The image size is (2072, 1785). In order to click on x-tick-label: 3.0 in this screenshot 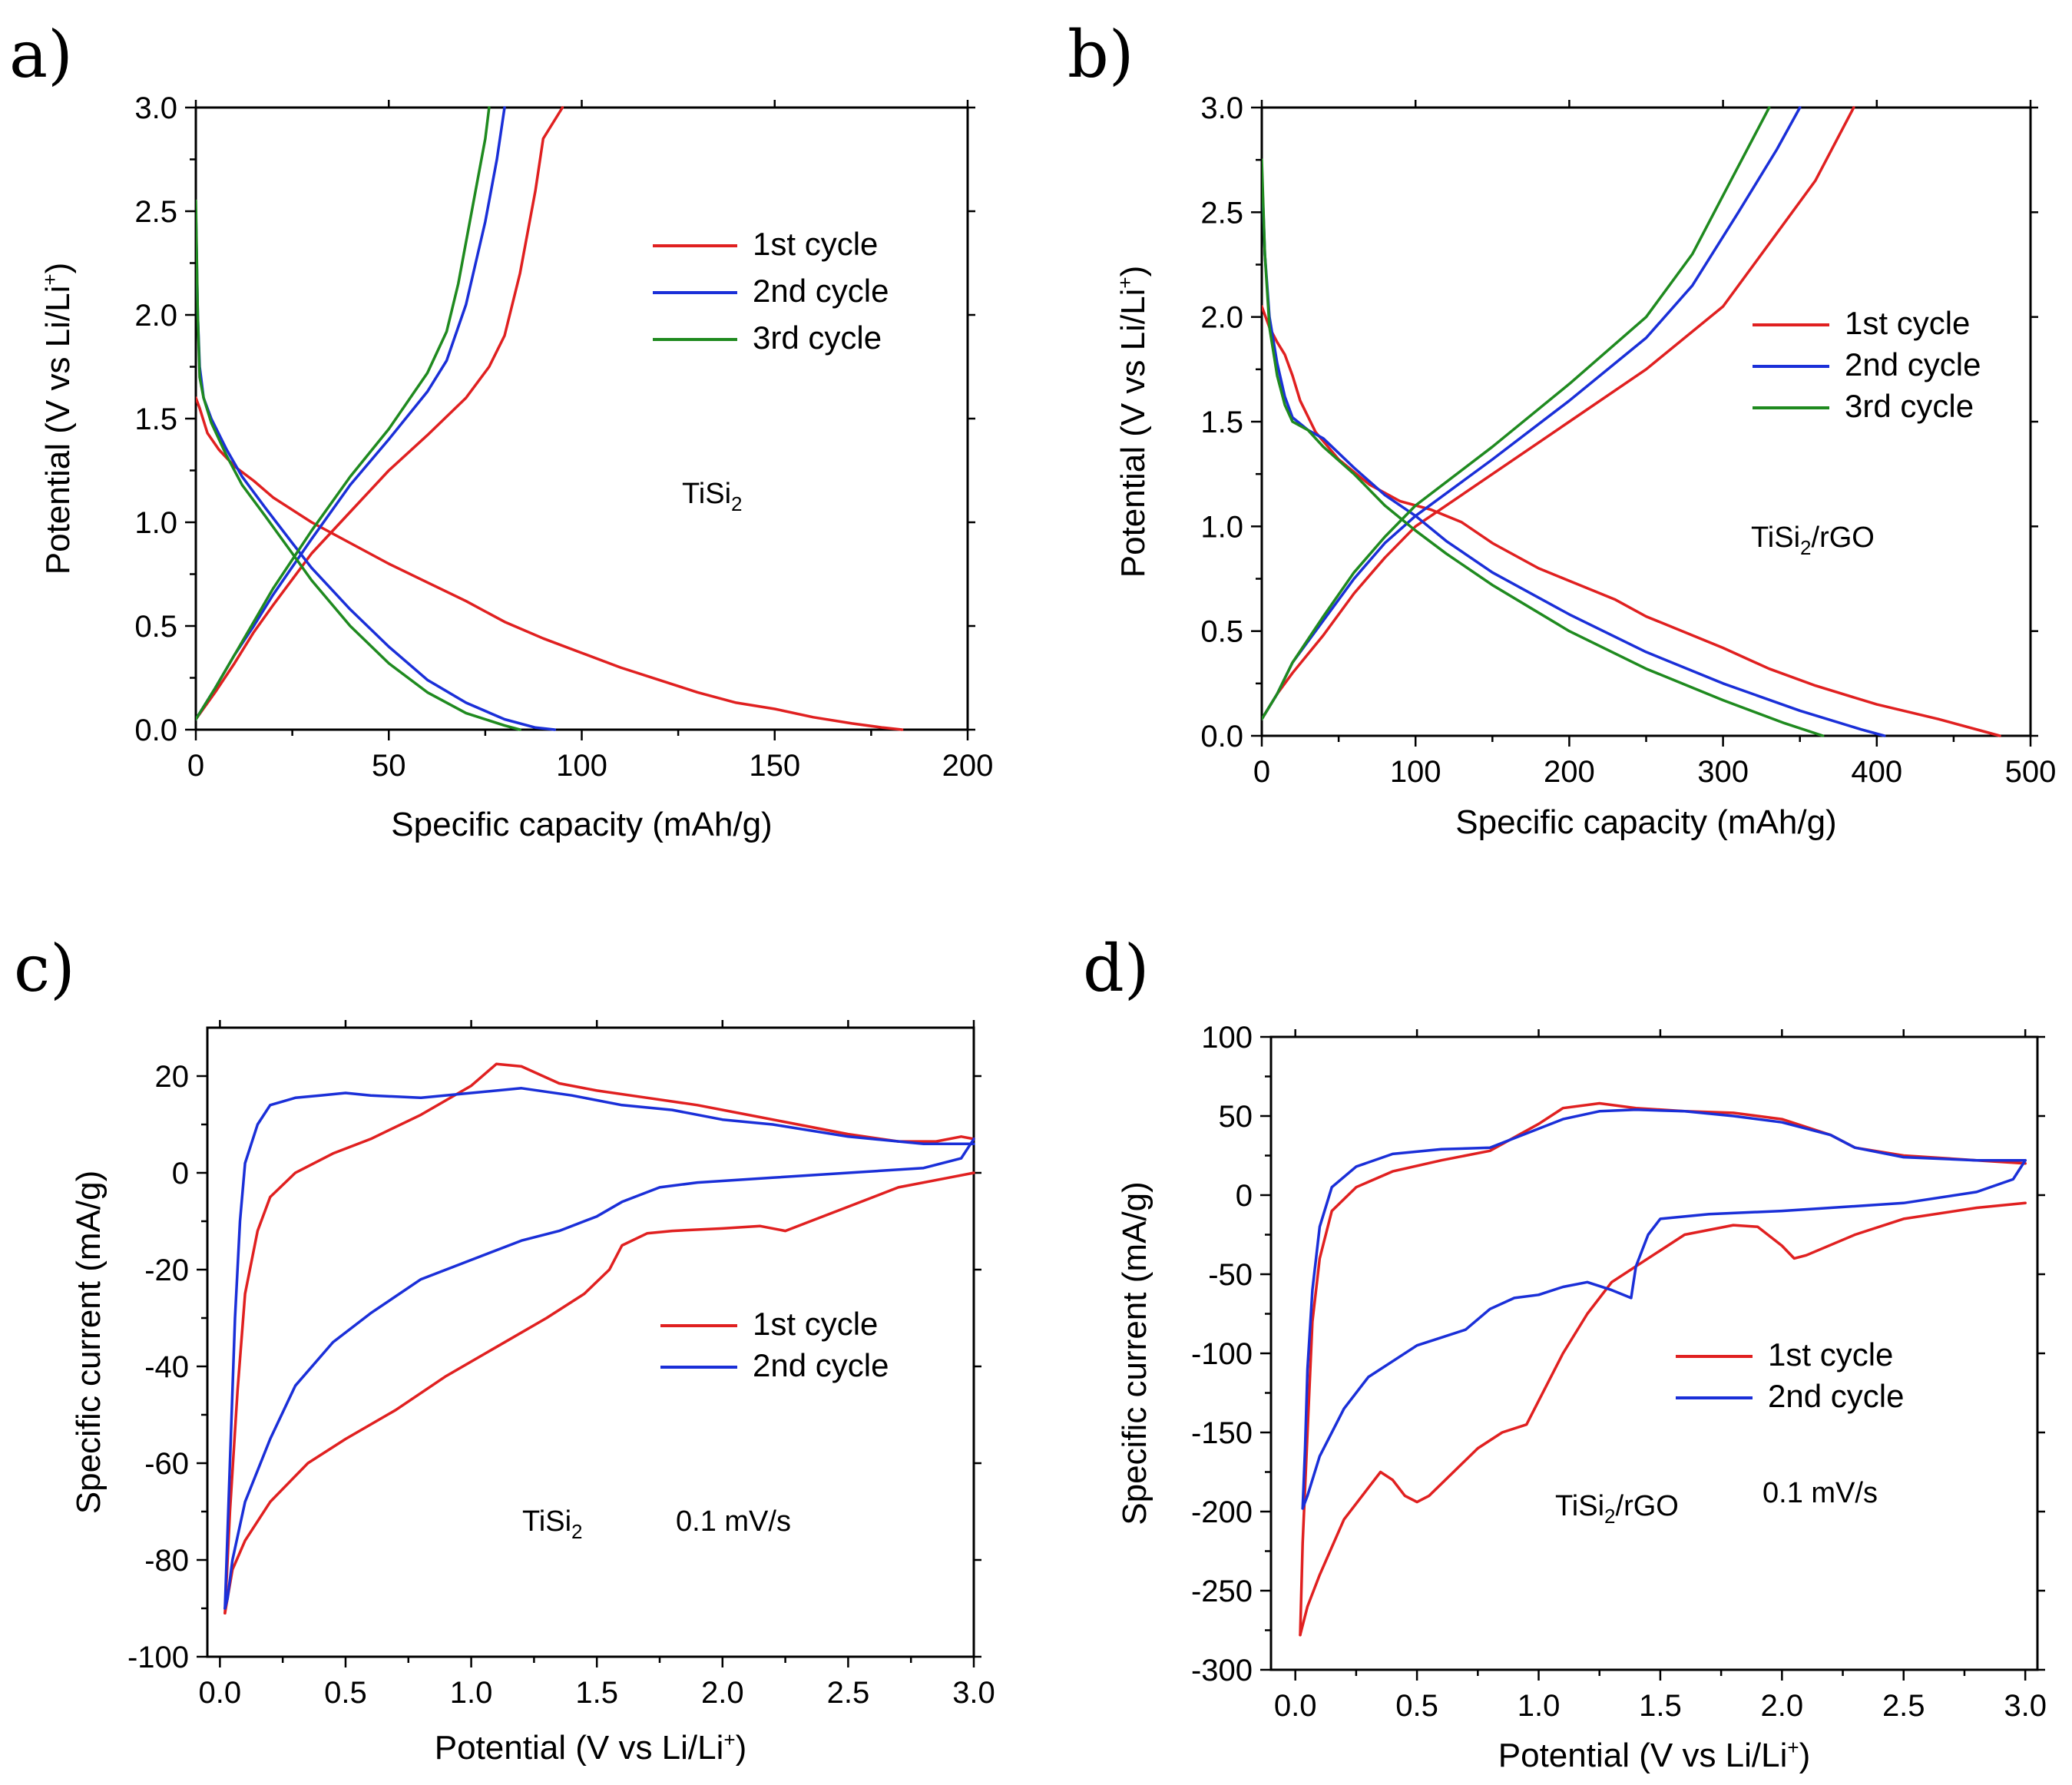, I will do `click(973, 1693)`.